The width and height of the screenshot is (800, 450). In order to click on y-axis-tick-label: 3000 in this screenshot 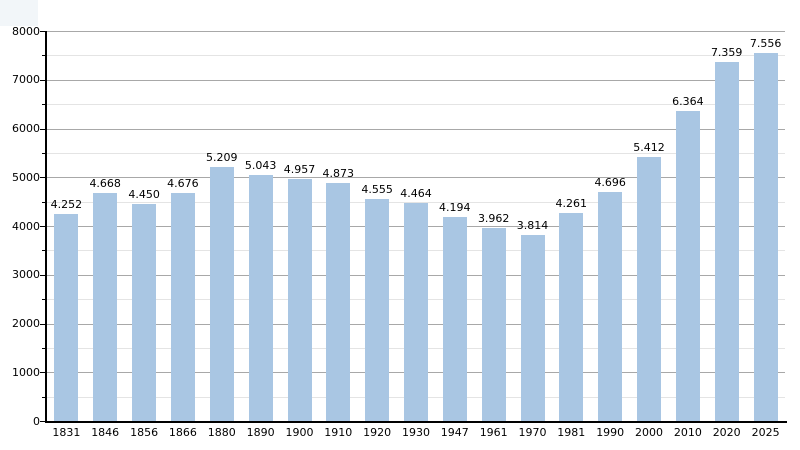, I will do `click(26, 275)`.